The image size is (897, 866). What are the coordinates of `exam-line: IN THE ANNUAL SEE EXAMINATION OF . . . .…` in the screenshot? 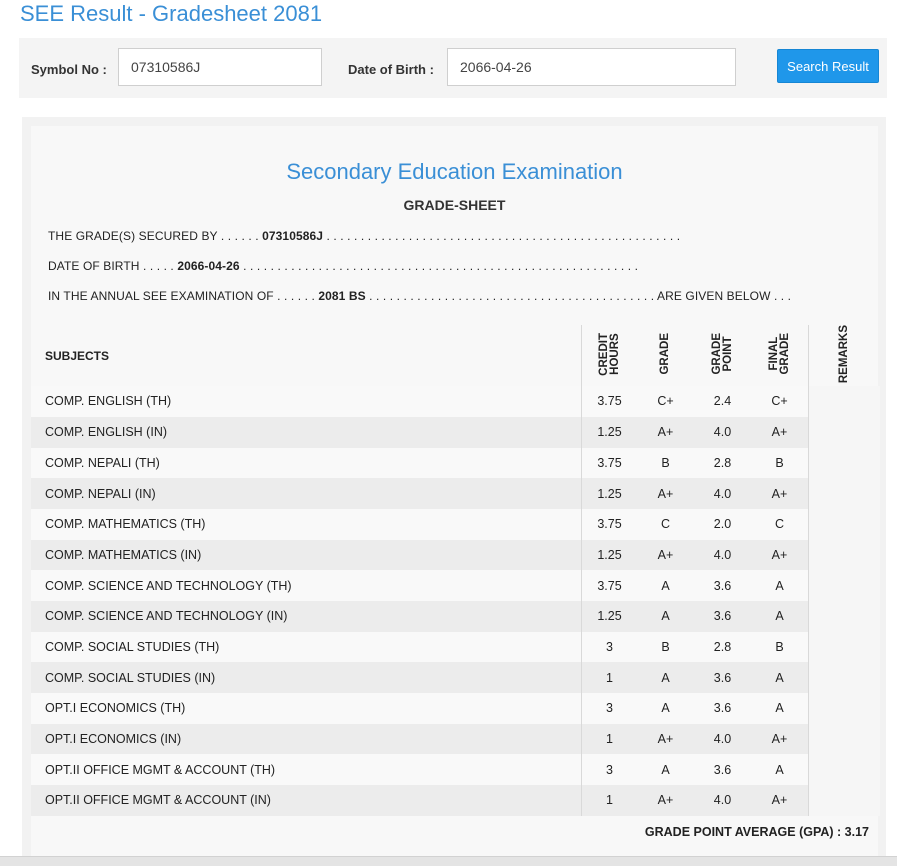 It's located at (419, 296).